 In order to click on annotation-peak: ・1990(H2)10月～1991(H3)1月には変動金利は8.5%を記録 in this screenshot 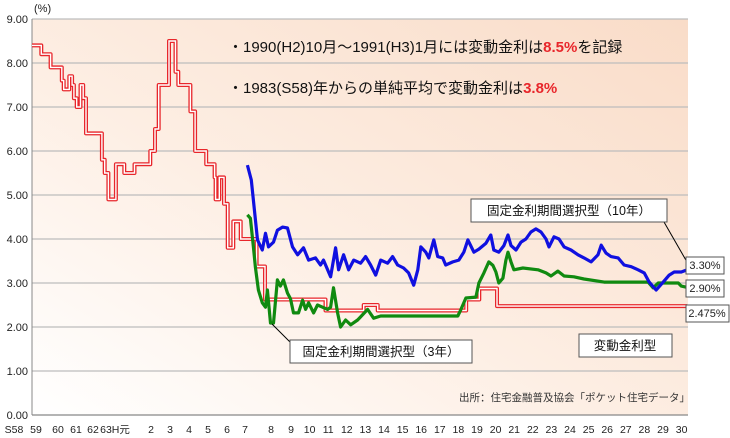, I will do `click(425, 47)`.